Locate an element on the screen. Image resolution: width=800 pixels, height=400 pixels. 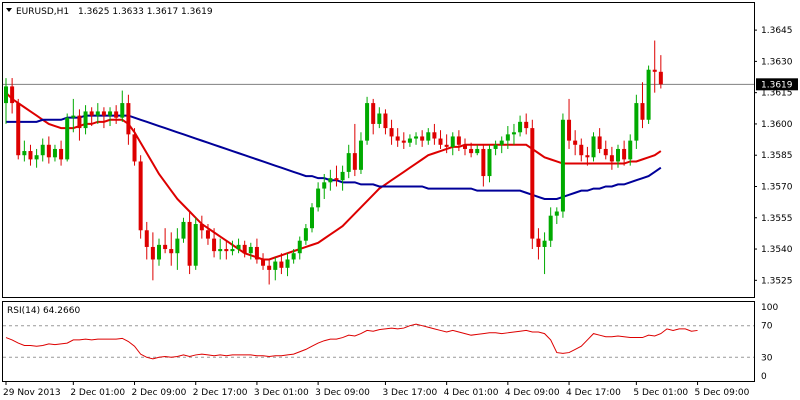
collapse-triangle-icon is located at coordinates (9, 10).